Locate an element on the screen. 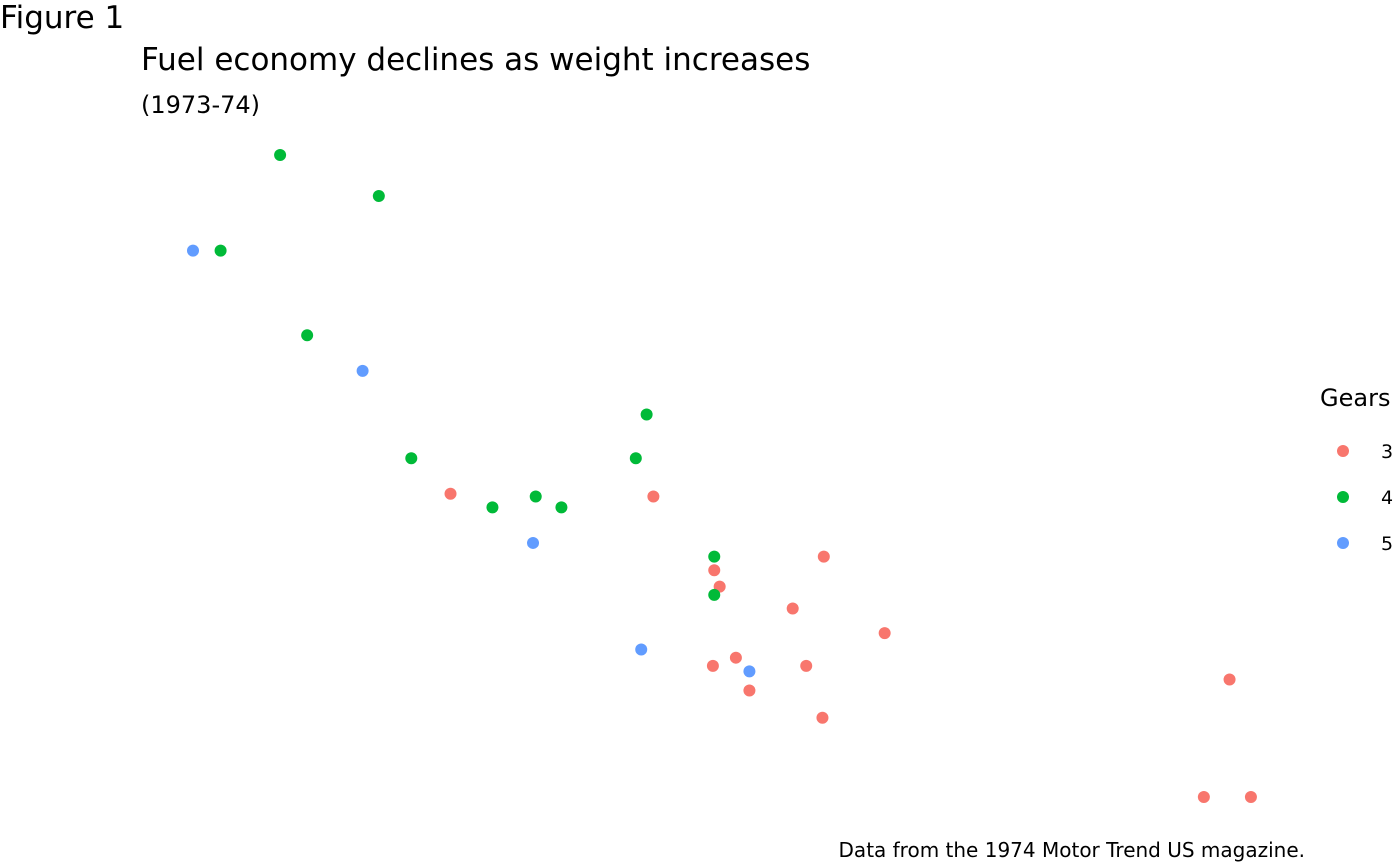 The width and height of the screenshot is (1400, 866). chart-subtitle: (1973-74) is located at coordinates (201, 105).